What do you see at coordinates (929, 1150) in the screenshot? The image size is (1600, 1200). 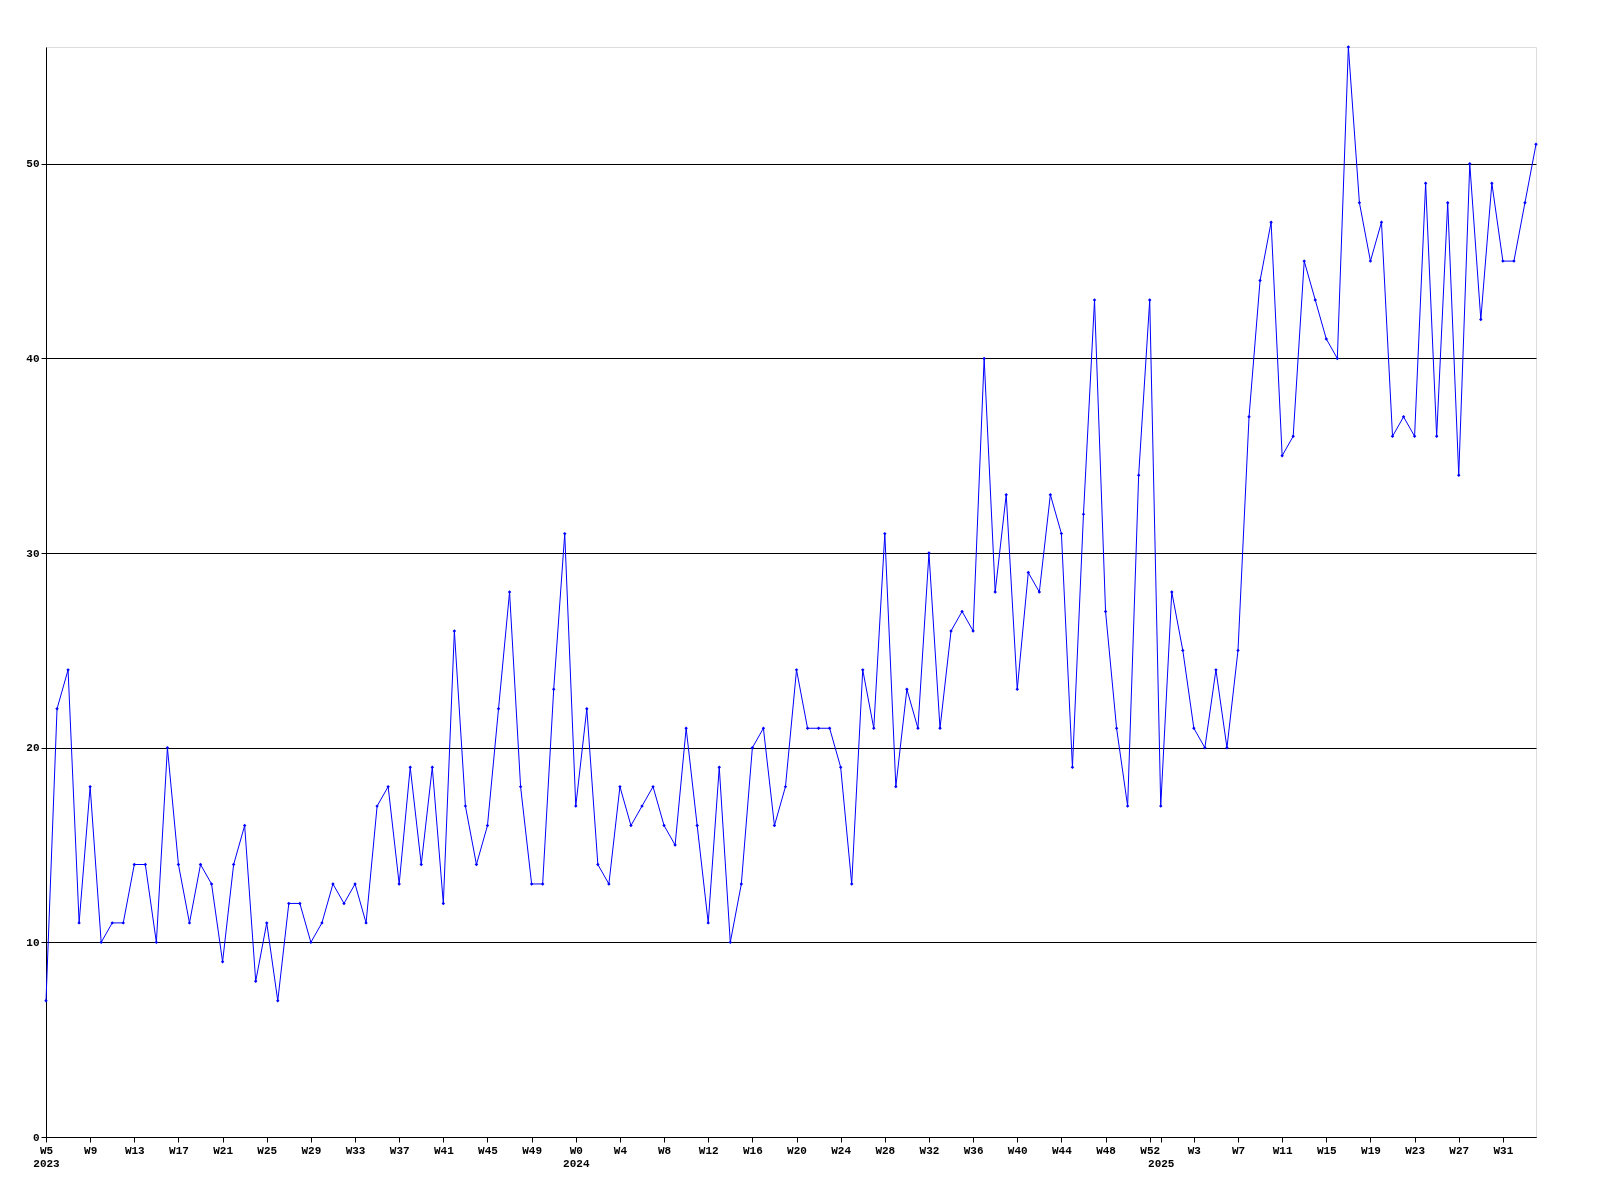 I see `x-tick-label: W32` at bounding box center [929, 1150].